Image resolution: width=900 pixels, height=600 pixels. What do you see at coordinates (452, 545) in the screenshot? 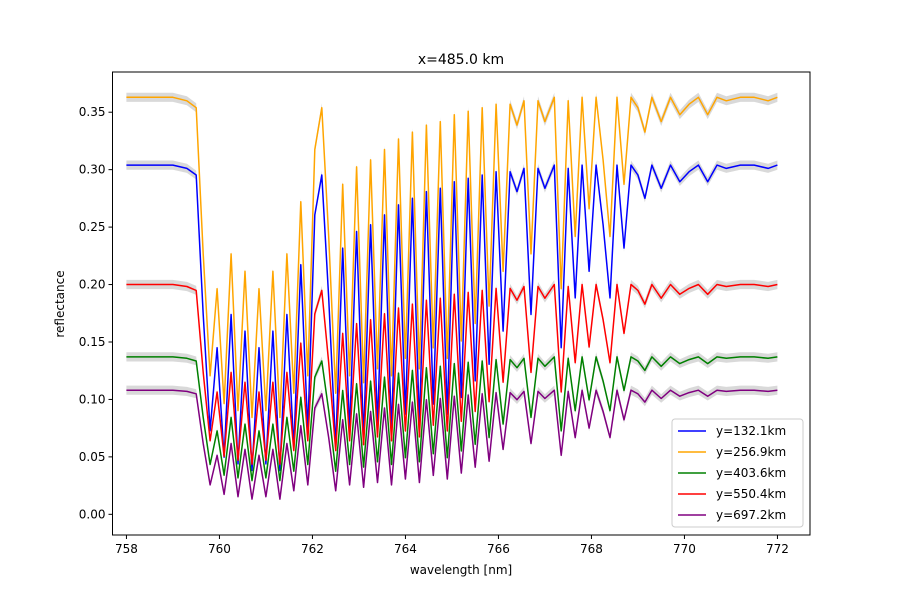
I see `x-axis-ticks: 758 760 762 764 766 768 770 772` at bounding box center [452, 545].